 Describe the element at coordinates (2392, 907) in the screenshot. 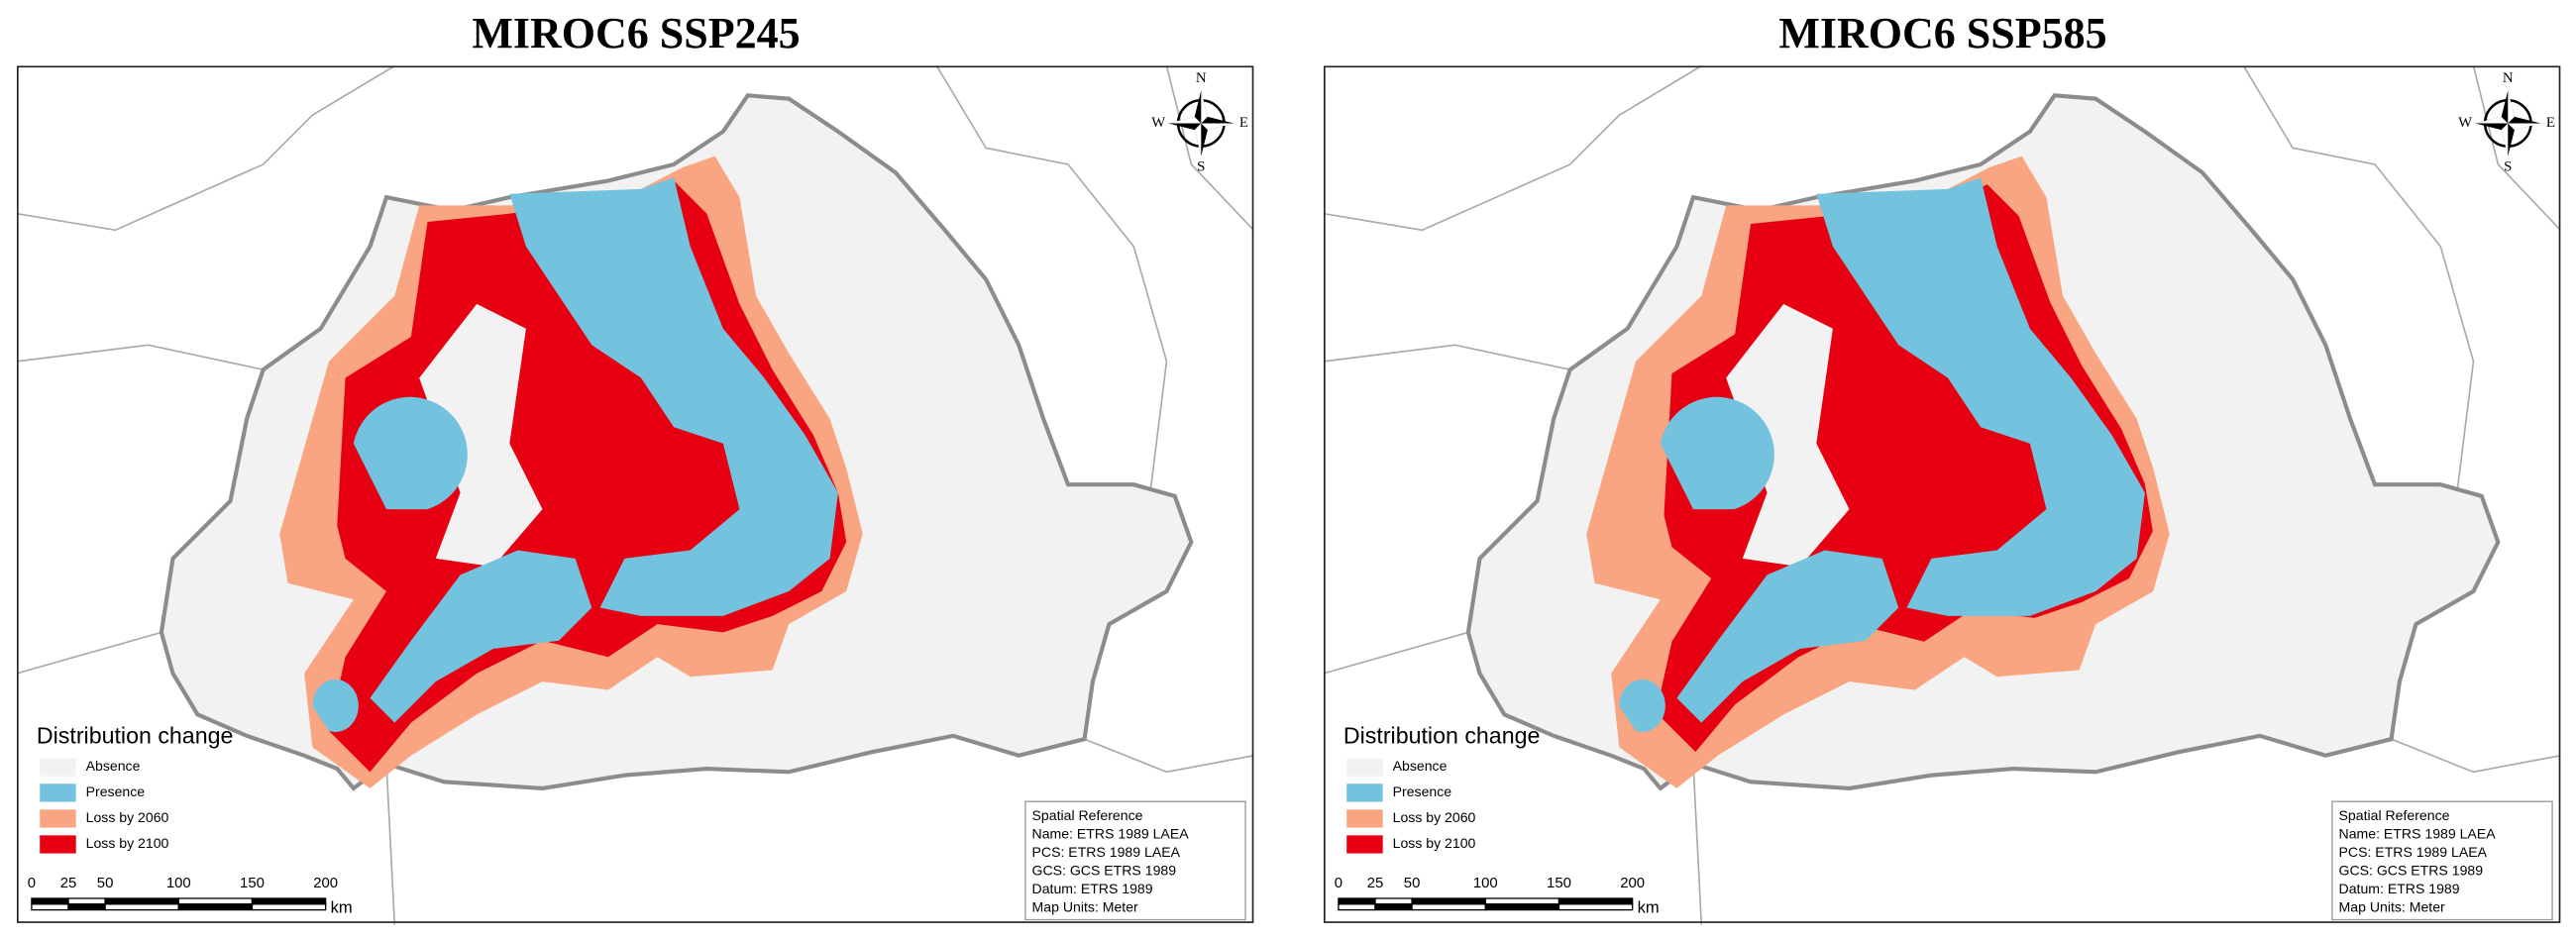

I see `spatial-reference-line: Map Units: Meter` at that location.